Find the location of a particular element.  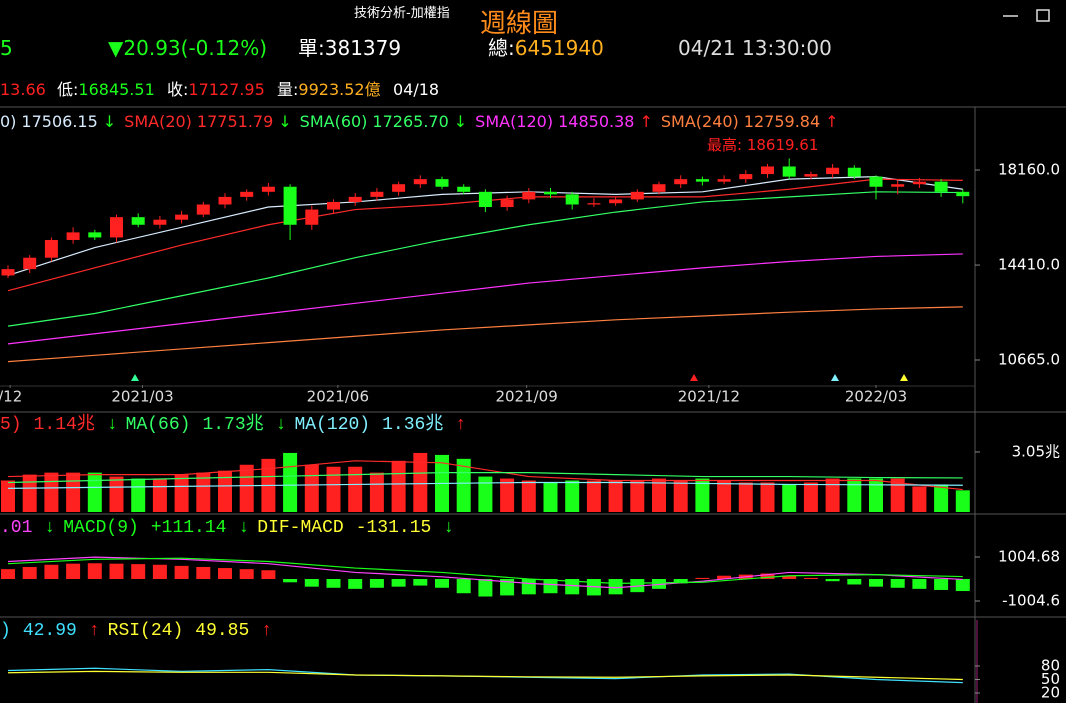

y-tick-label: 3.05兆 is located at coordinates (1036, 451).